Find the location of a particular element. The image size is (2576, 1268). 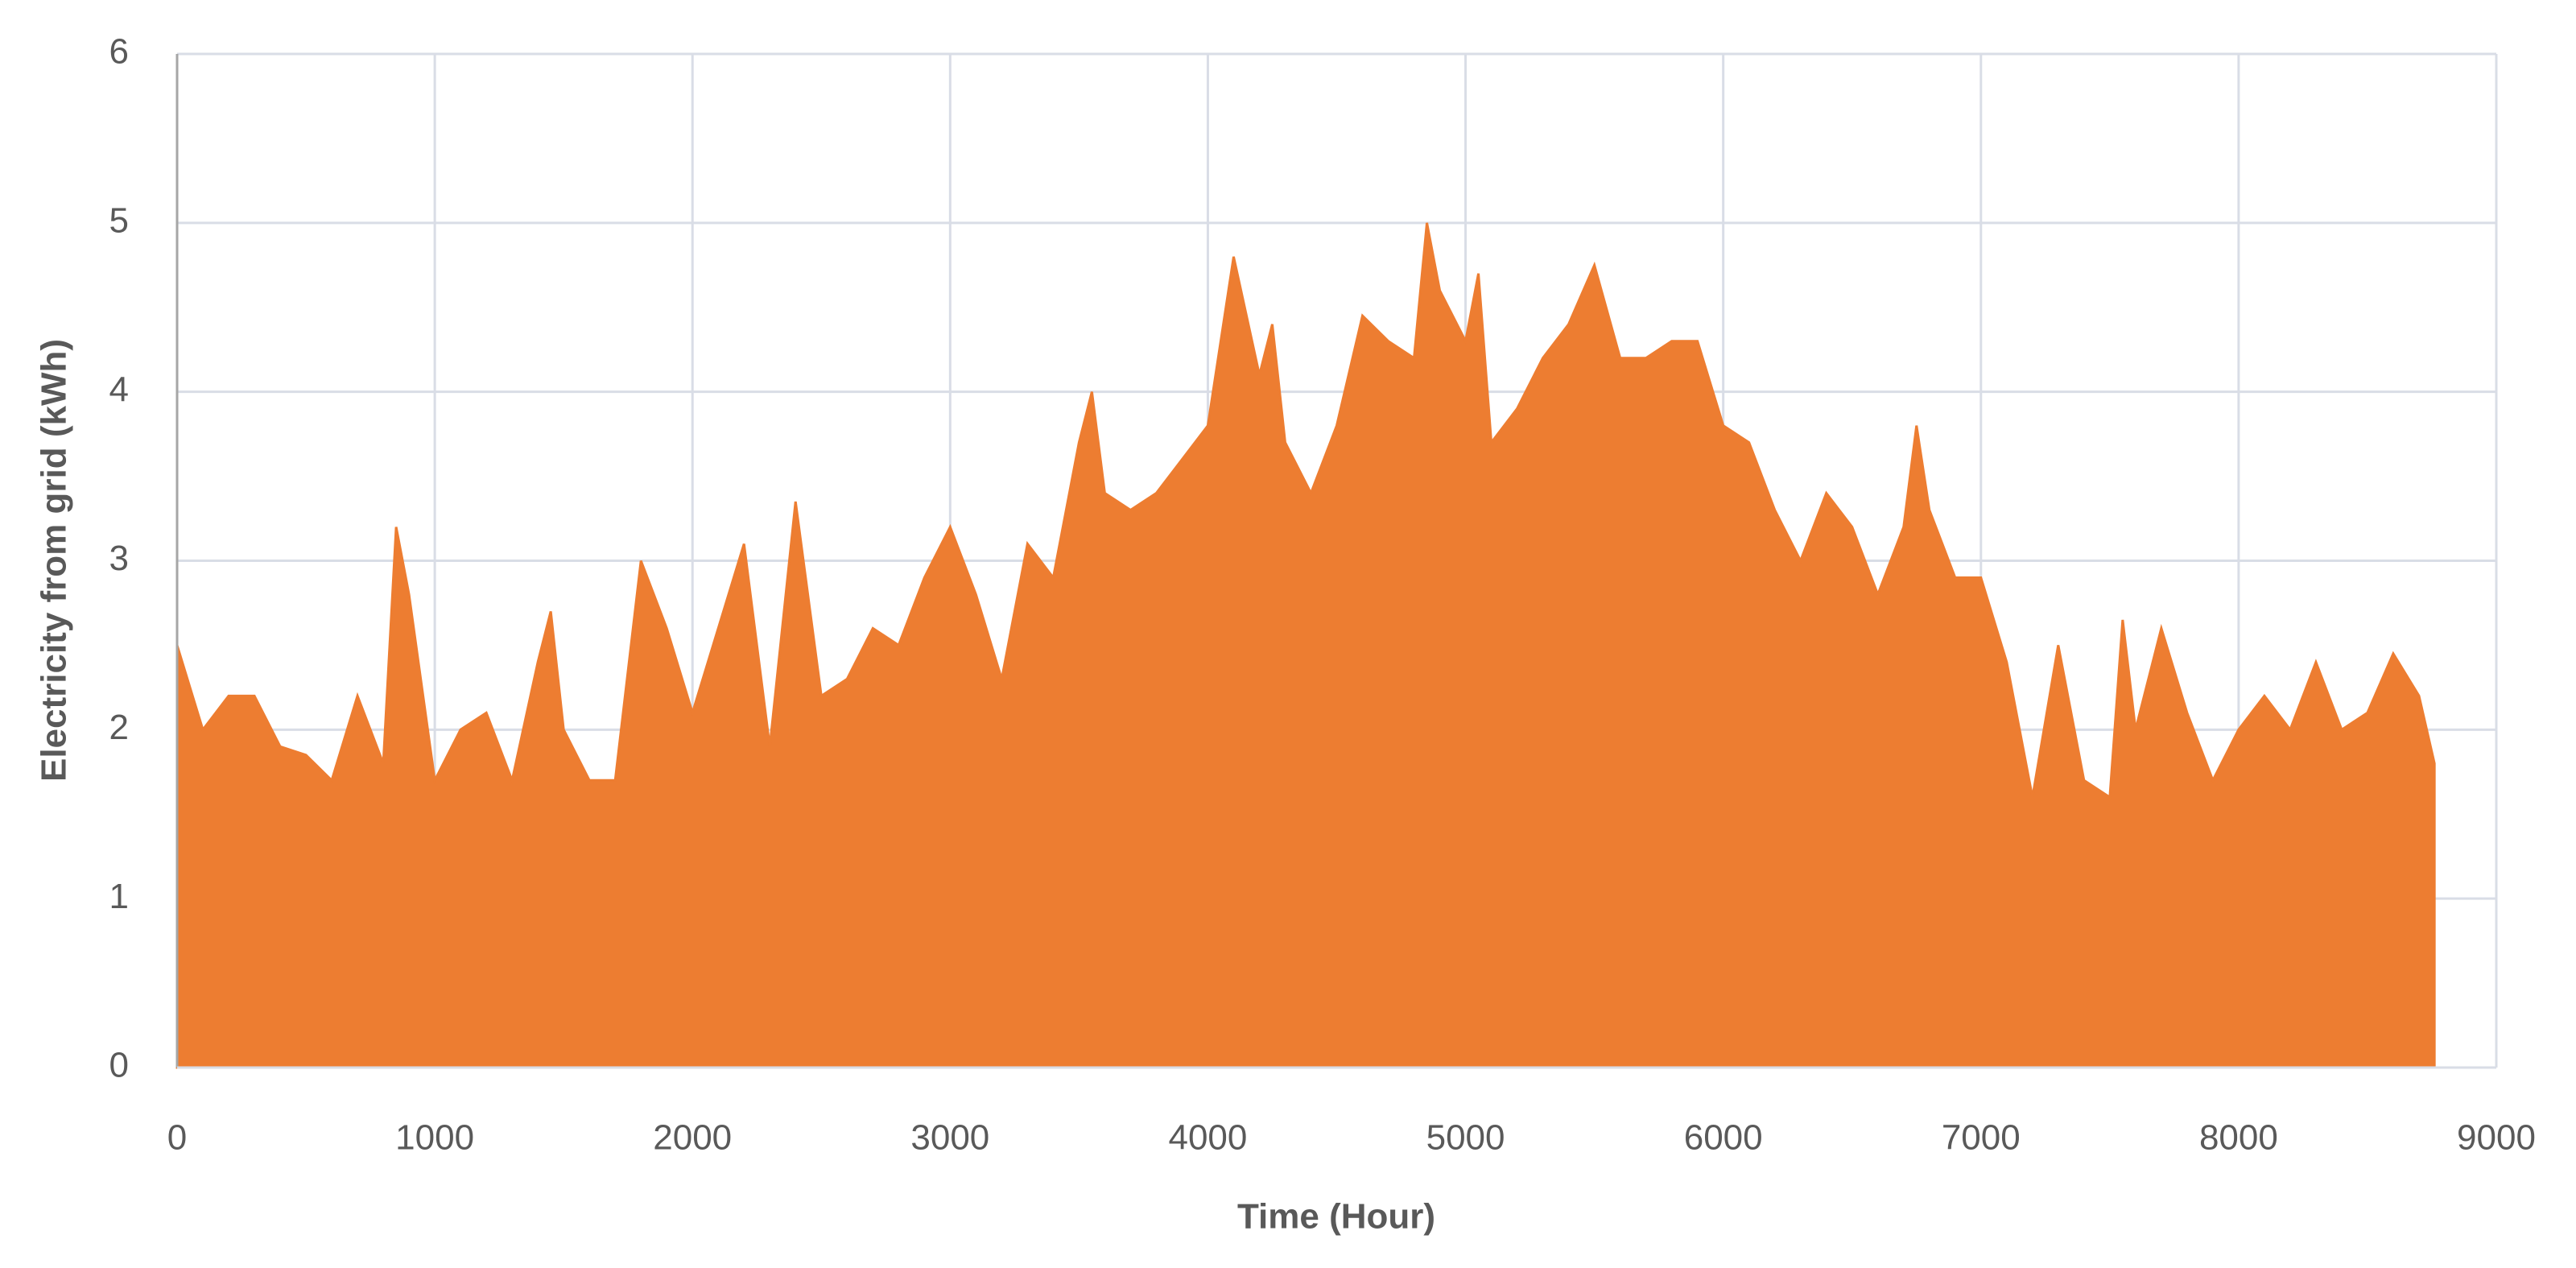

y-tick-label: 3 is located at coordinates (119, 558).